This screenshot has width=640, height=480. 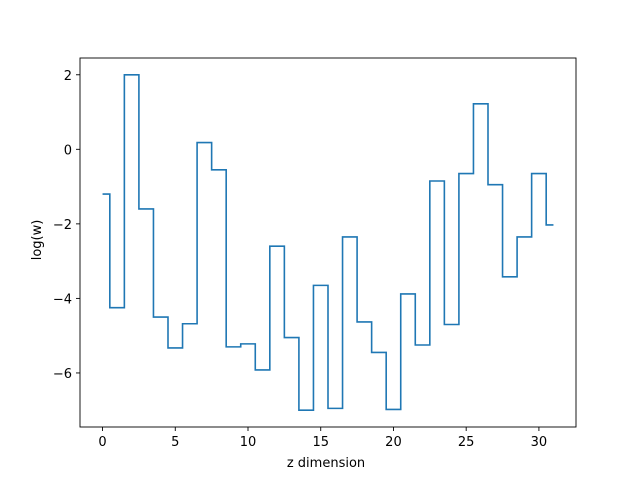 What do you see at coordinates (393, 442) in the screenshot?
I see `x-tick-label-20: 20` at bounding box center [393, 442].